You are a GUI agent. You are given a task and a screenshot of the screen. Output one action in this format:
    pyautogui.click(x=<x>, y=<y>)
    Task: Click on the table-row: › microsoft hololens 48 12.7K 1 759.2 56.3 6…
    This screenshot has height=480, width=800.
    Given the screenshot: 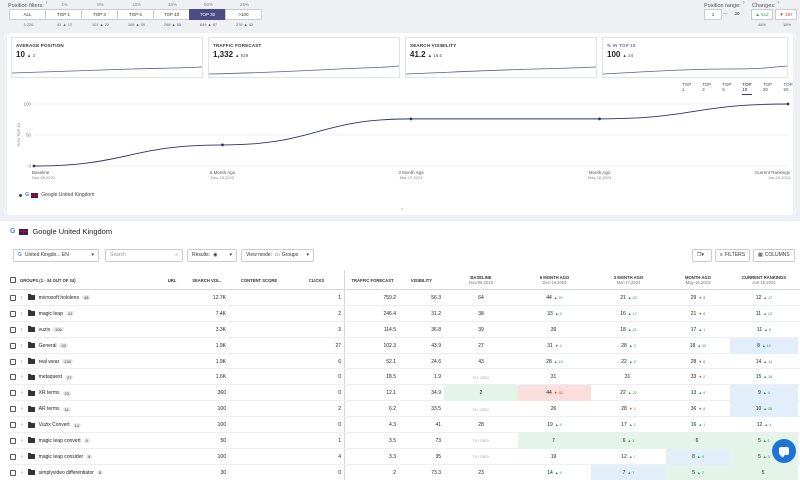 What is the action you would take?
    pyautogui.click(x=405, y=298)
    